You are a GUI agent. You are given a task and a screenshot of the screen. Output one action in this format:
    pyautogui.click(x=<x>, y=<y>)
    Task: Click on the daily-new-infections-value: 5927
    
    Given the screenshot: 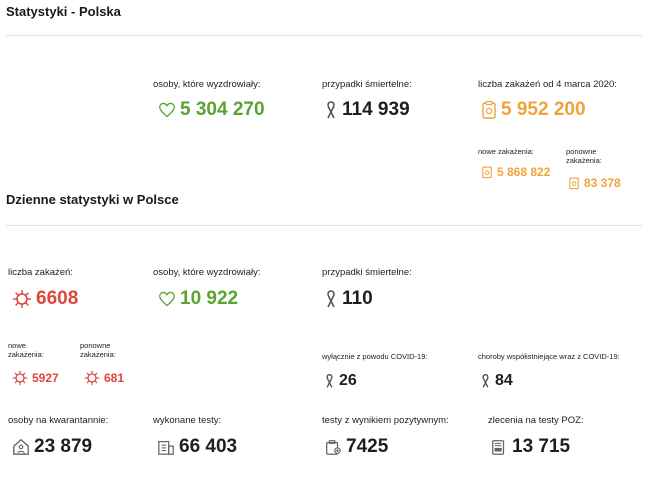 What is the action you would take?
    pyautogui.click(x=35, y=378)
    